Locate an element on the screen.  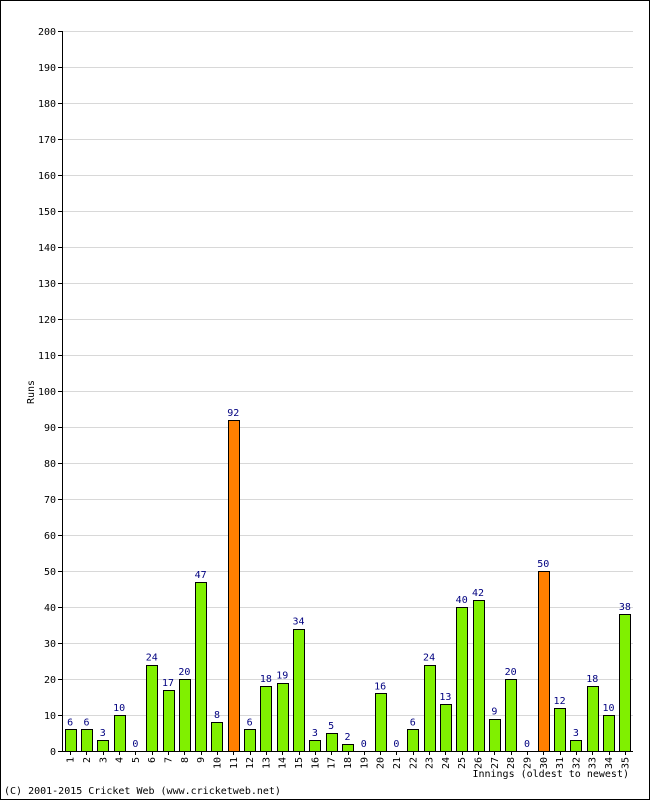
x-tick-label: 31 is located at coordinates (560, 763).